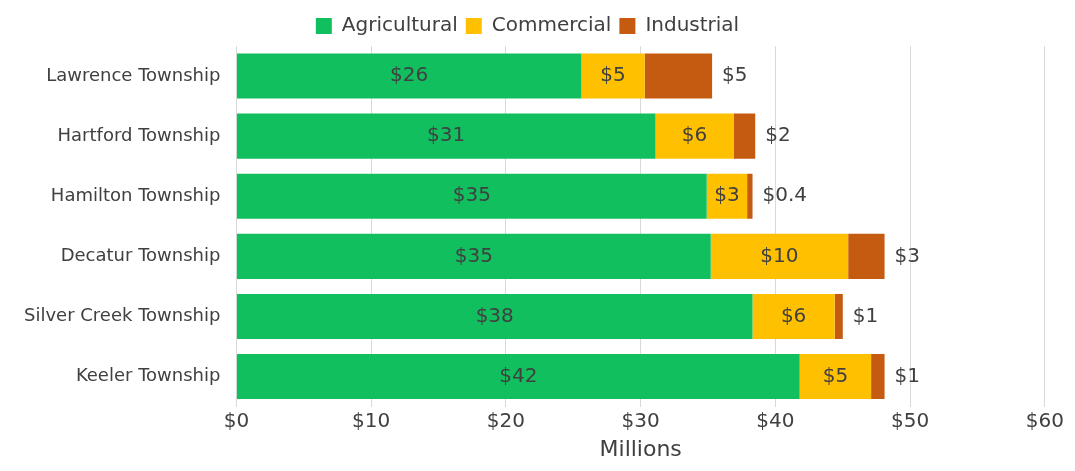 Image resolution: width=1075 pixels, height=471 pixels. I want to click on x-tick-label: $0, so click(236, 419).